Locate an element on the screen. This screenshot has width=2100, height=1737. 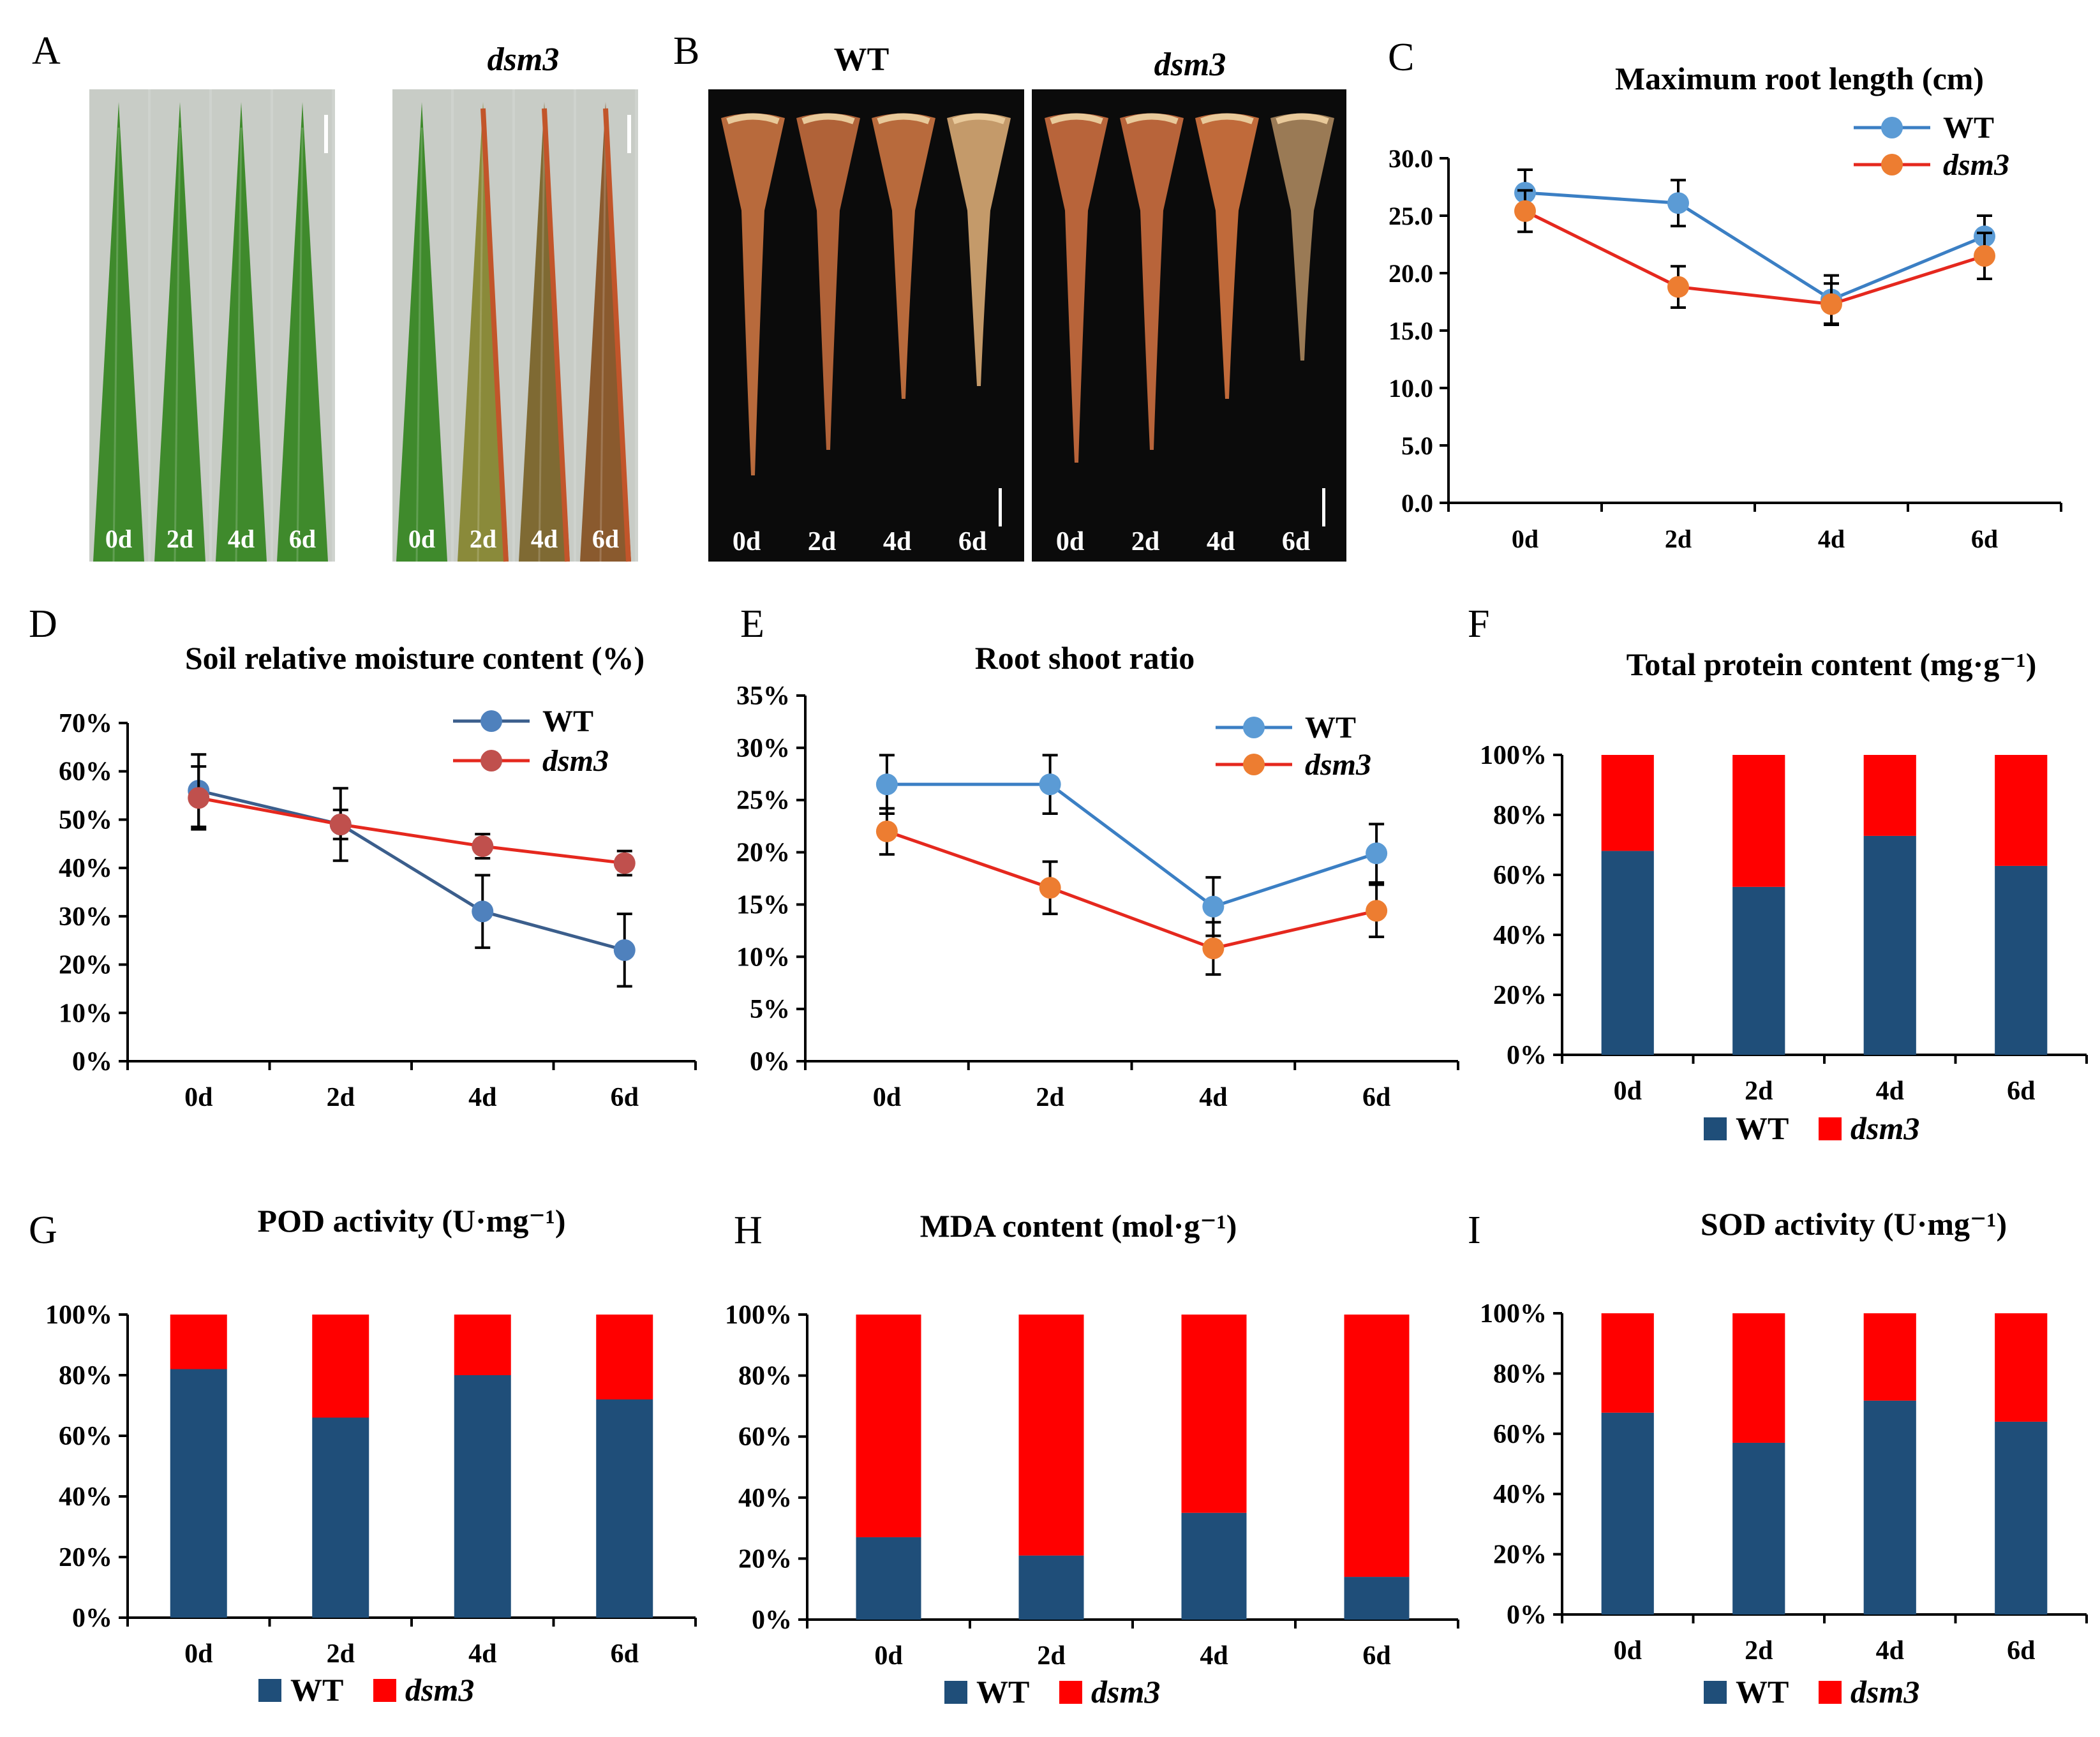
wt-leaf-photo: 0d 2d 4d 6d is located at coordinates (212, 325).